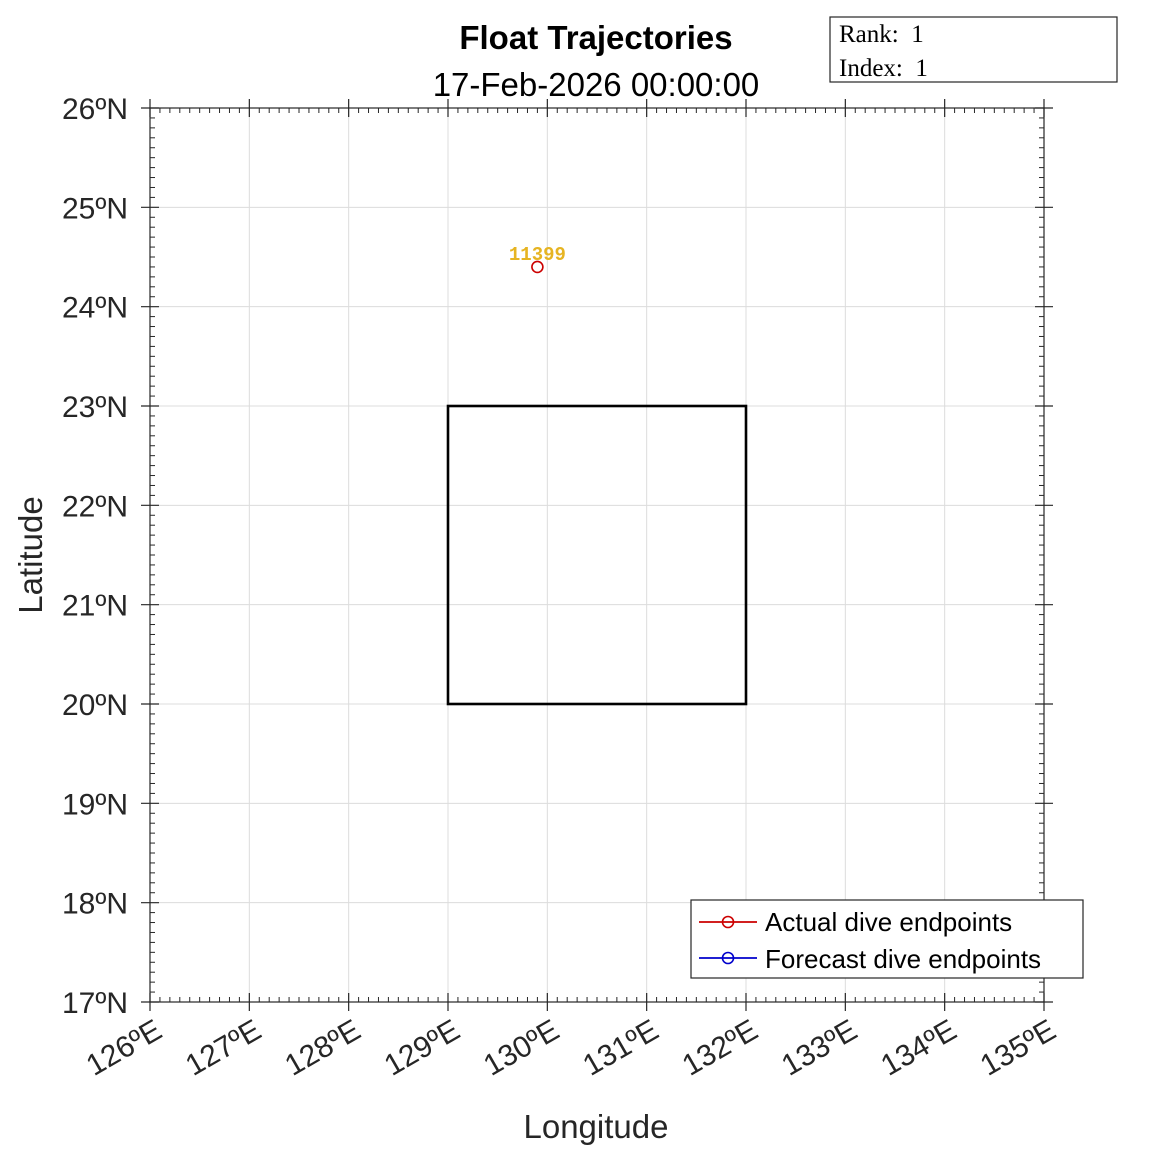  Describe the element at coordinates (95, 407) in the screenshot. I see `y-tick-label: 23ºN` at that location.